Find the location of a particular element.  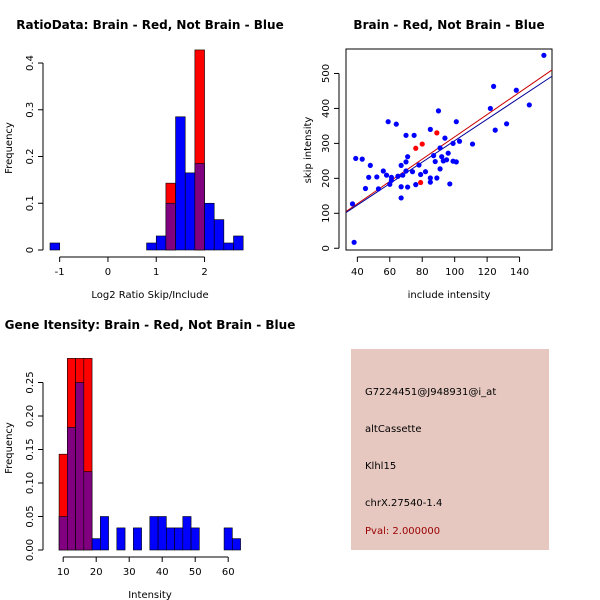

ratio-hist-y-tick-label: 0.1 is located at coordinates (30, 203).